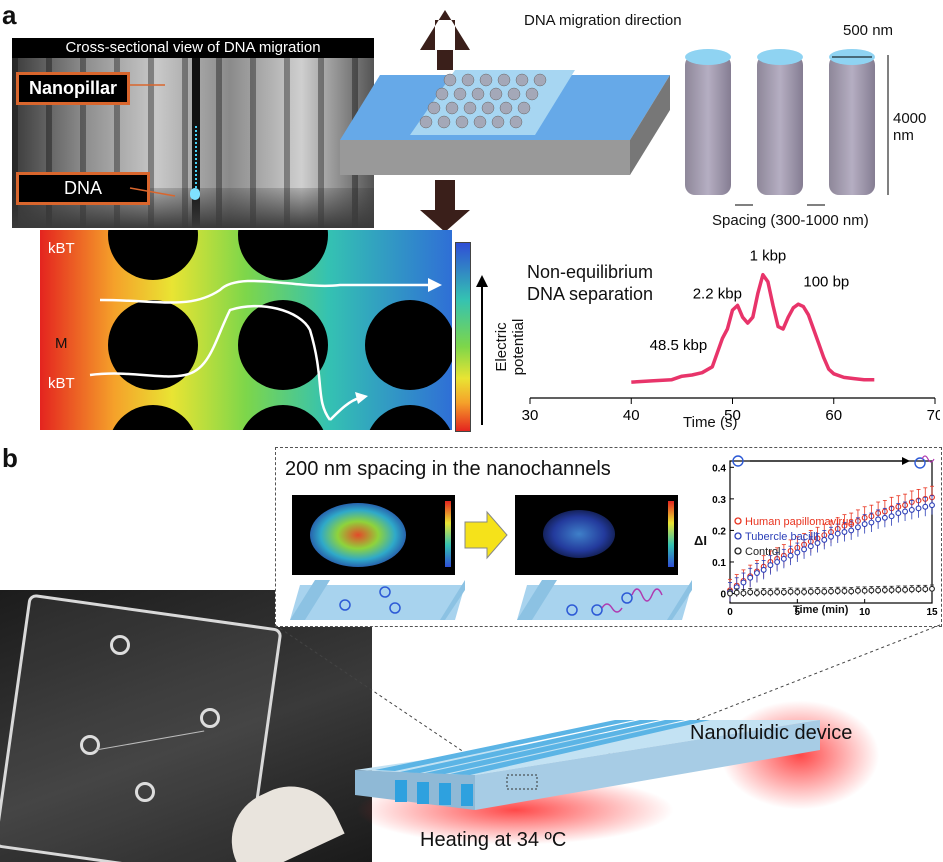 This screenshot has width=943, height=862. Describe the element at coordinates (193, 48) in the screenshot. I see `sem-title: Cross-sectional view of DNA migration` at that location.